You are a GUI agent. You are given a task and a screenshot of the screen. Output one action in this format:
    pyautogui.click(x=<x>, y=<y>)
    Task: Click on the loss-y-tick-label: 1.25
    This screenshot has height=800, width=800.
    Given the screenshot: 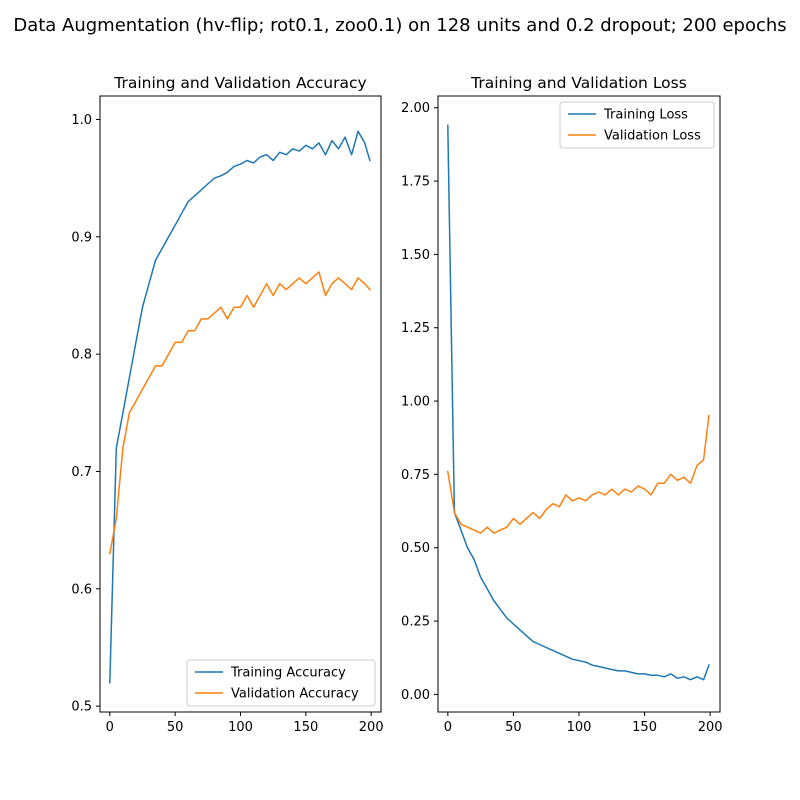 What is the action you would take?
    pyautogui.click(x=415, y=328)
    